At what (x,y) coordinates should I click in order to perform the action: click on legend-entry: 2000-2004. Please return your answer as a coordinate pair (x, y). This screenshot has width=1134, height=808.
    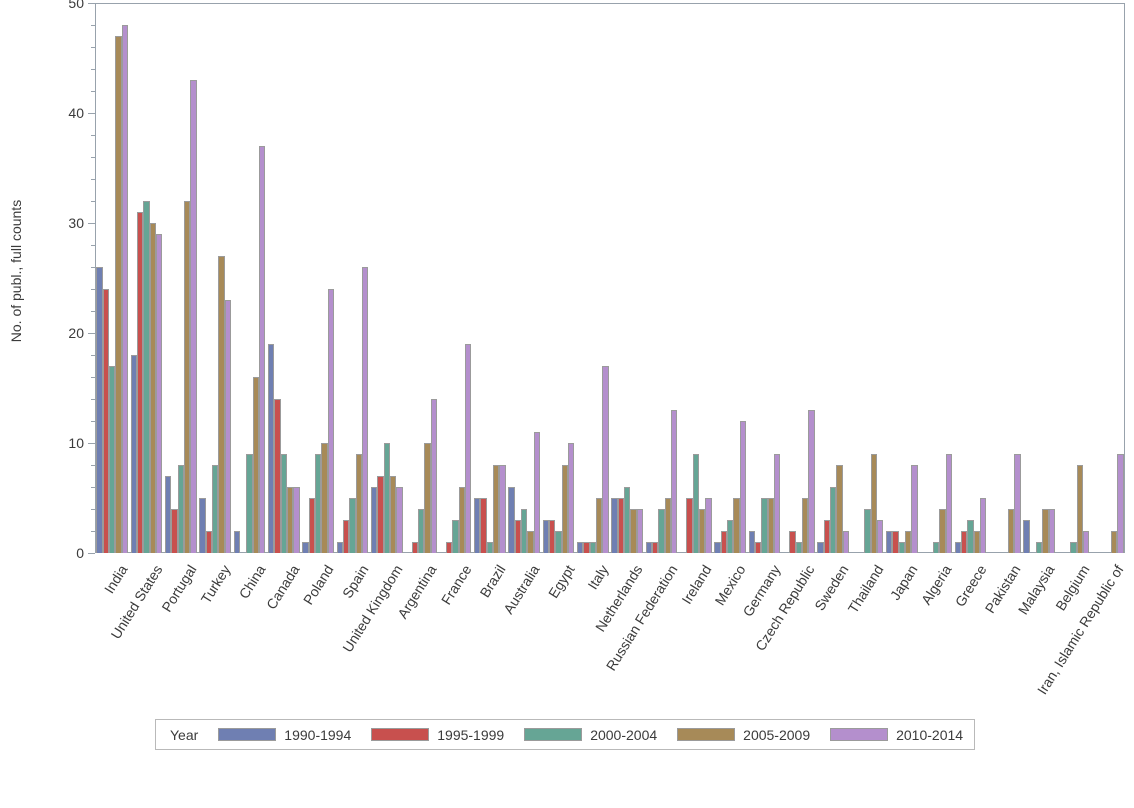
    Looking at the image, I should click on (590, 735).